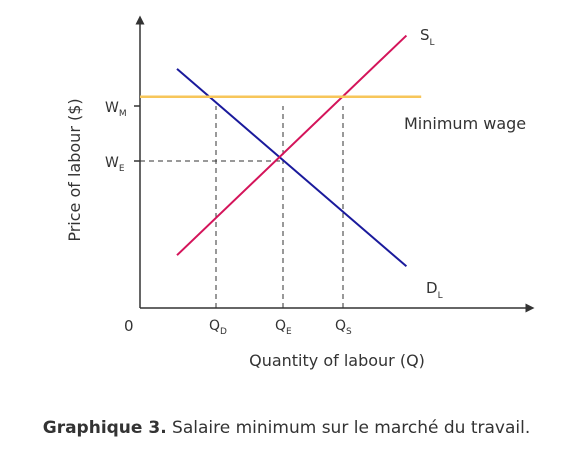  What do you see at coordinates (74, 169) in the screenshot?
I see `y-axis-title: Price of labour ($)` at bounding box center [74, 169].